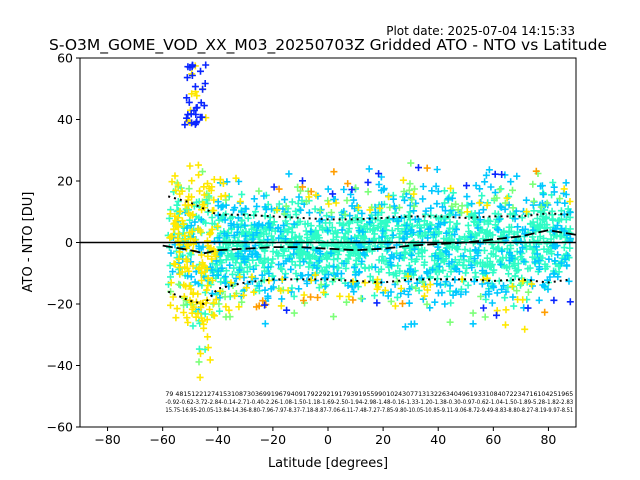 This screenshot has width=640, height=480. Describe the element at coordinates (369, 208) in the screenshot. I see `std-upper-line` at that location.